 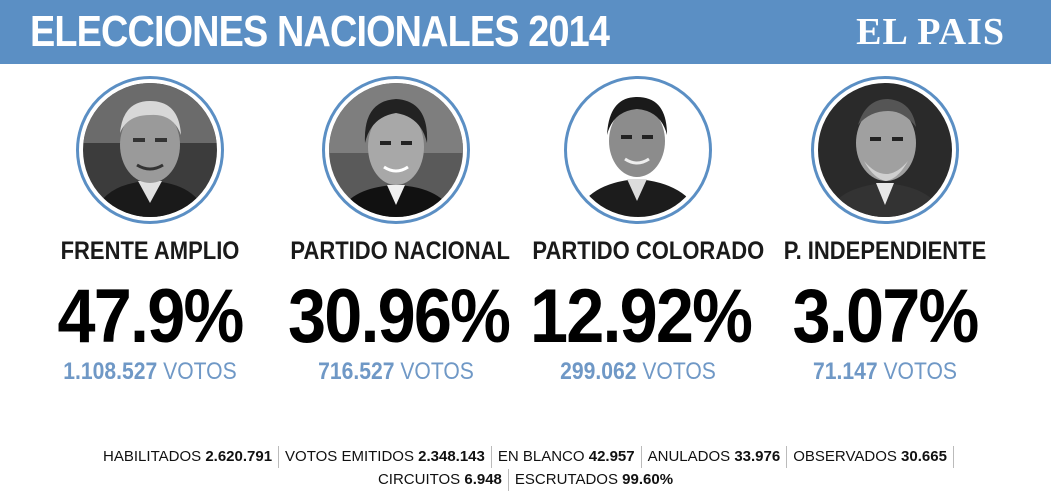 I want to click on vote-count: 1.108.527 VOTOS, so click(x=149, y=372).